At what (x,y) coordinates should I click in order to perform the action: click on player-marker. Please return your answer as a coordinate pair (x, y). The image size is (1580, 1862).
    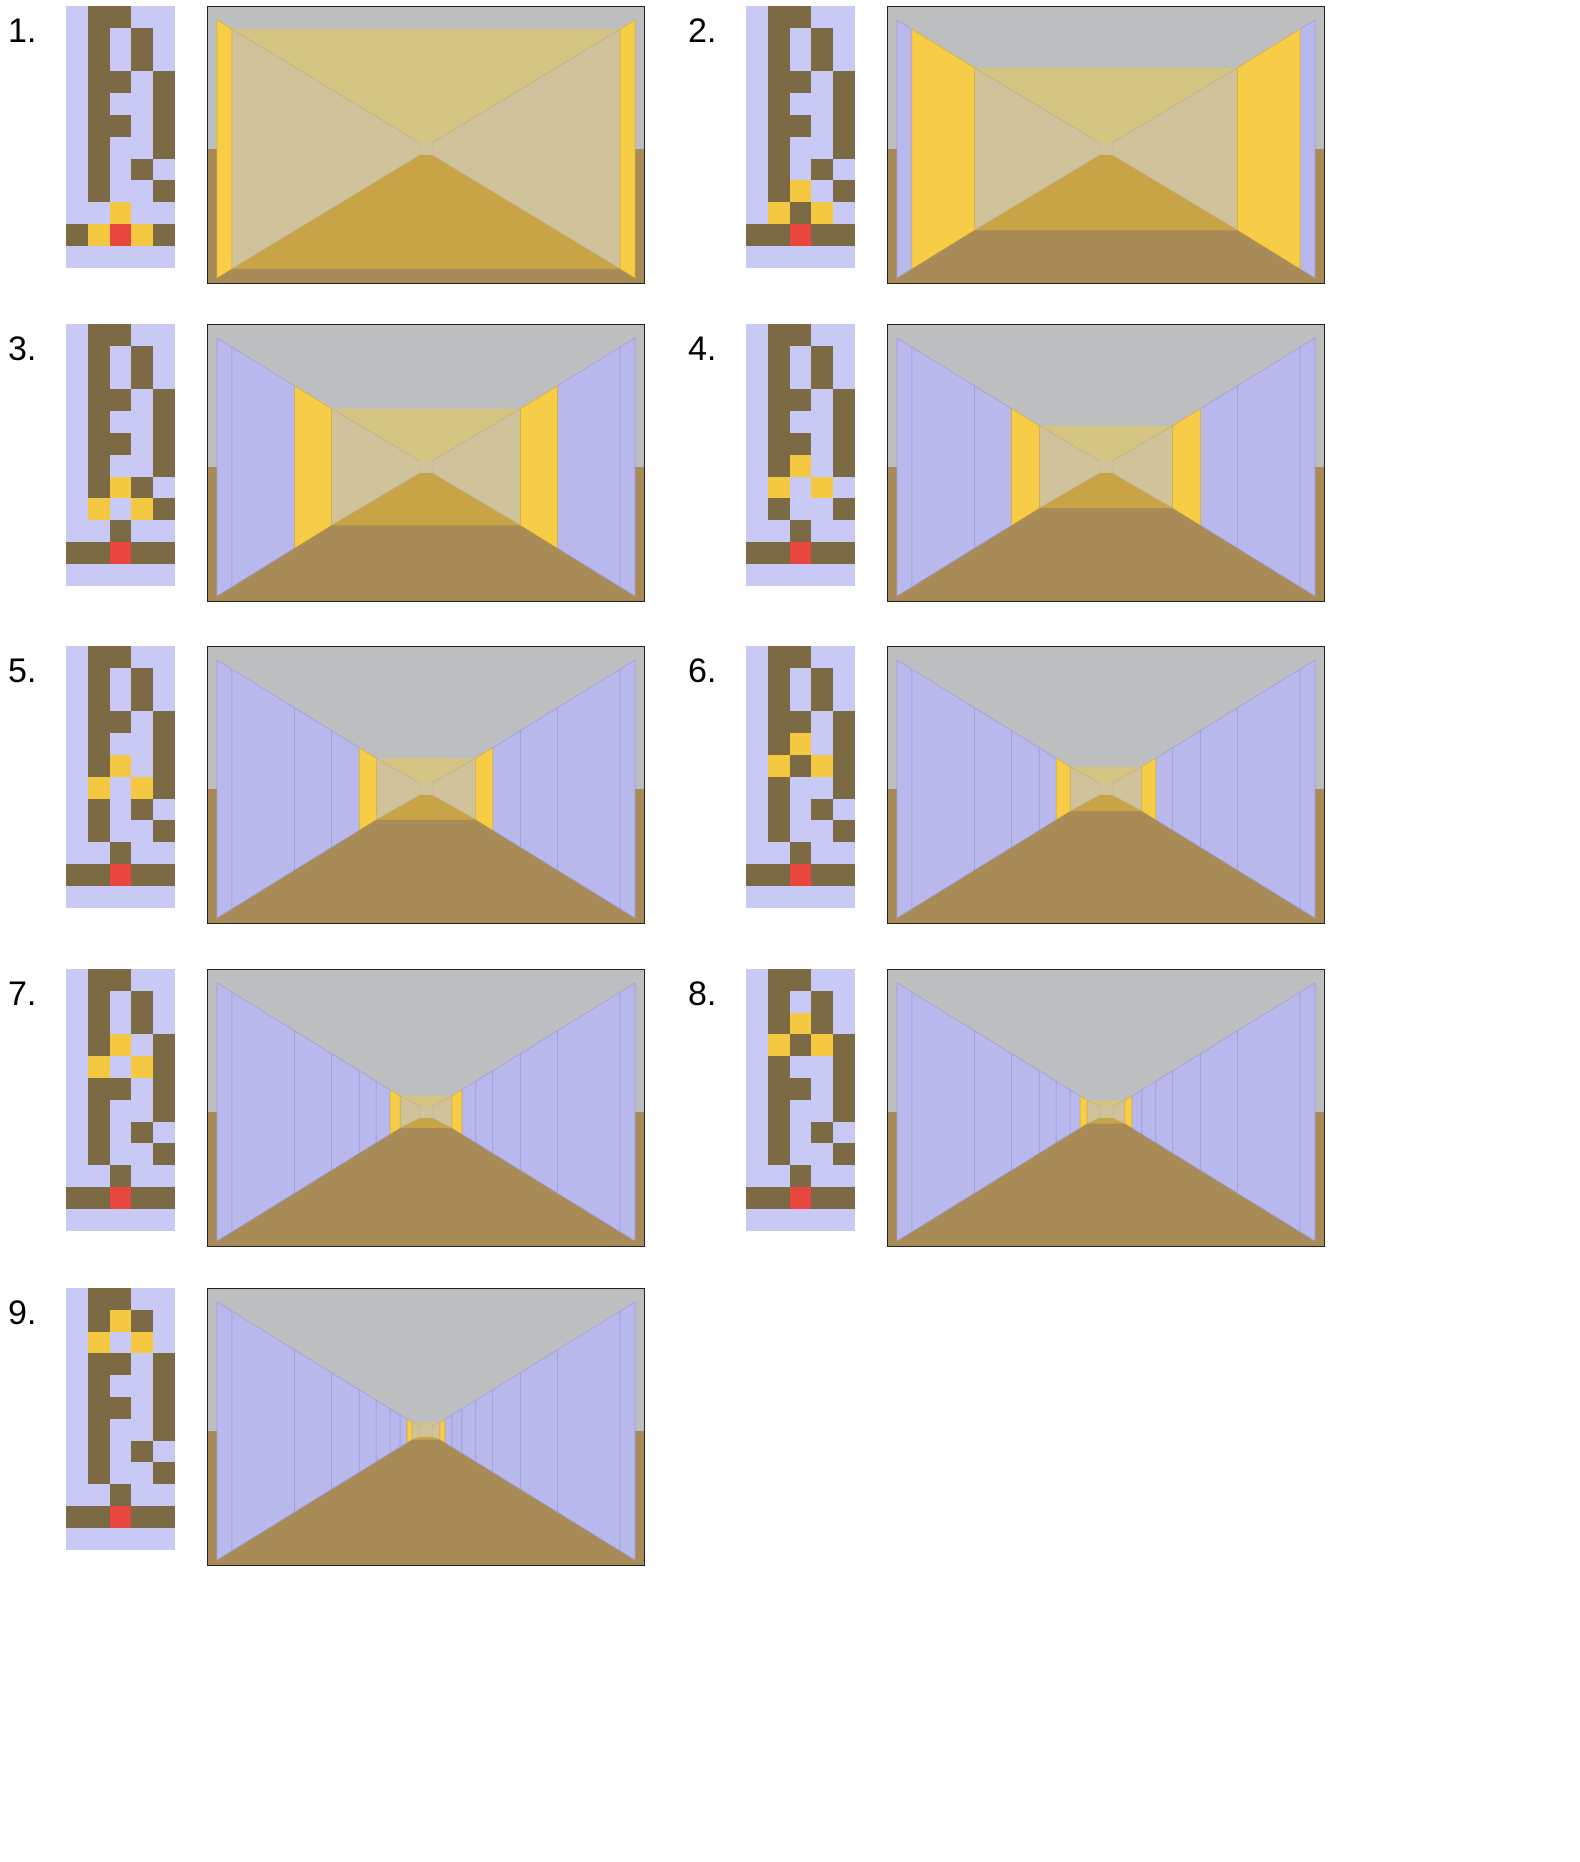
    Looking at the image, I should click on (800, 553).